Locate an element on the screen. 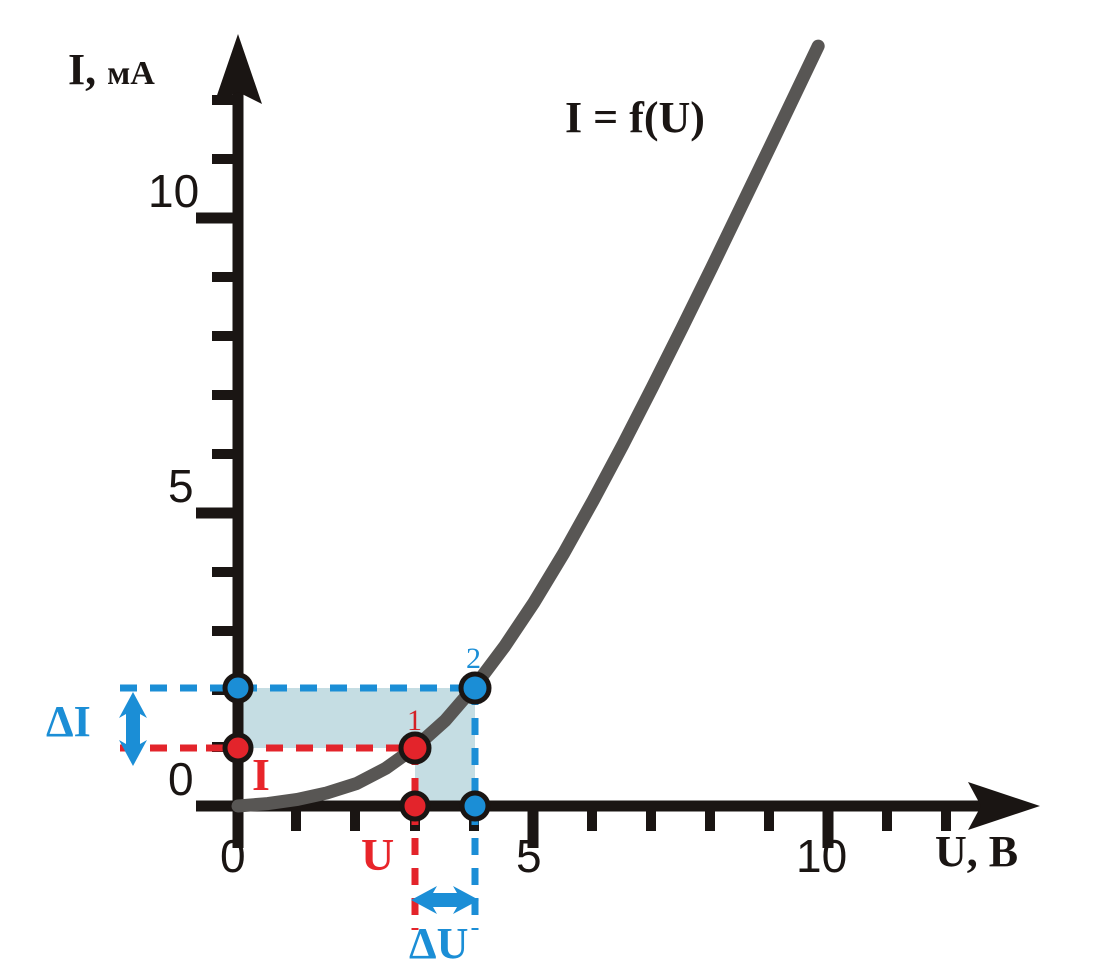  point-1-number-label: 1 is located at coordinates (414, 720).